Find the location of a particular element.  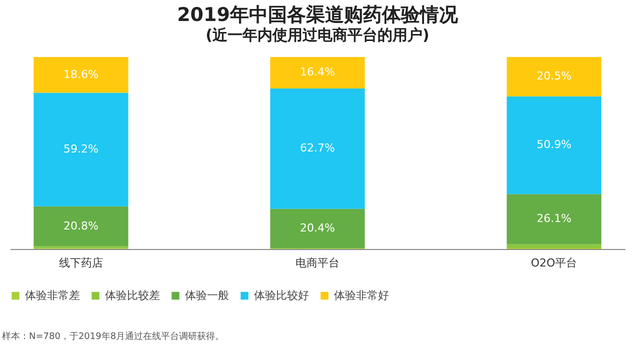

data-label: 50.9% is located at coordinates (554, 145).